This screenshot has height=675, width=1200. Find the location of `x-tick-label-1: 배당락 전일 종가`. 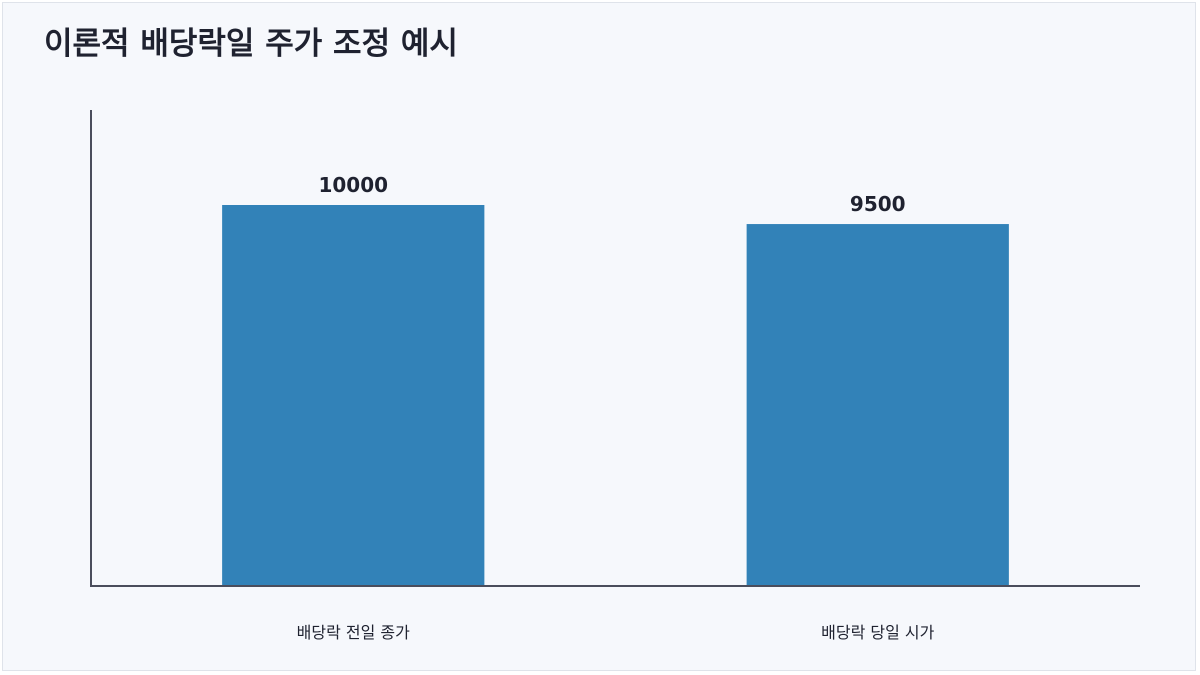

x-tick-label-1: 배당락 전일 종가 is located at coordinates (353, 632).